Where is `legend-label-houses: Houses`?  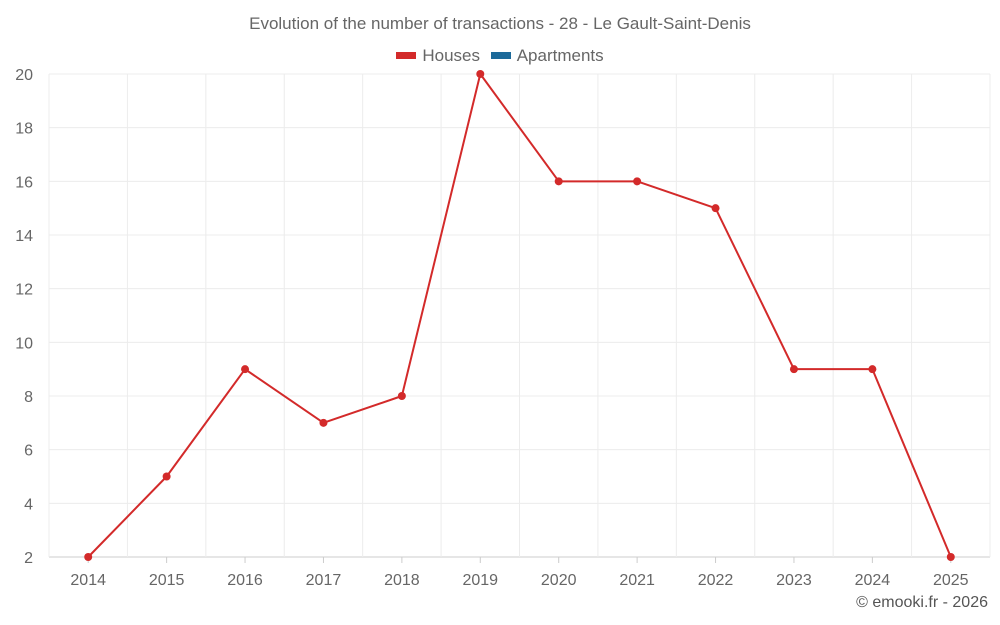
legend-label-houses: Houses is located at coordinates (451, 55).